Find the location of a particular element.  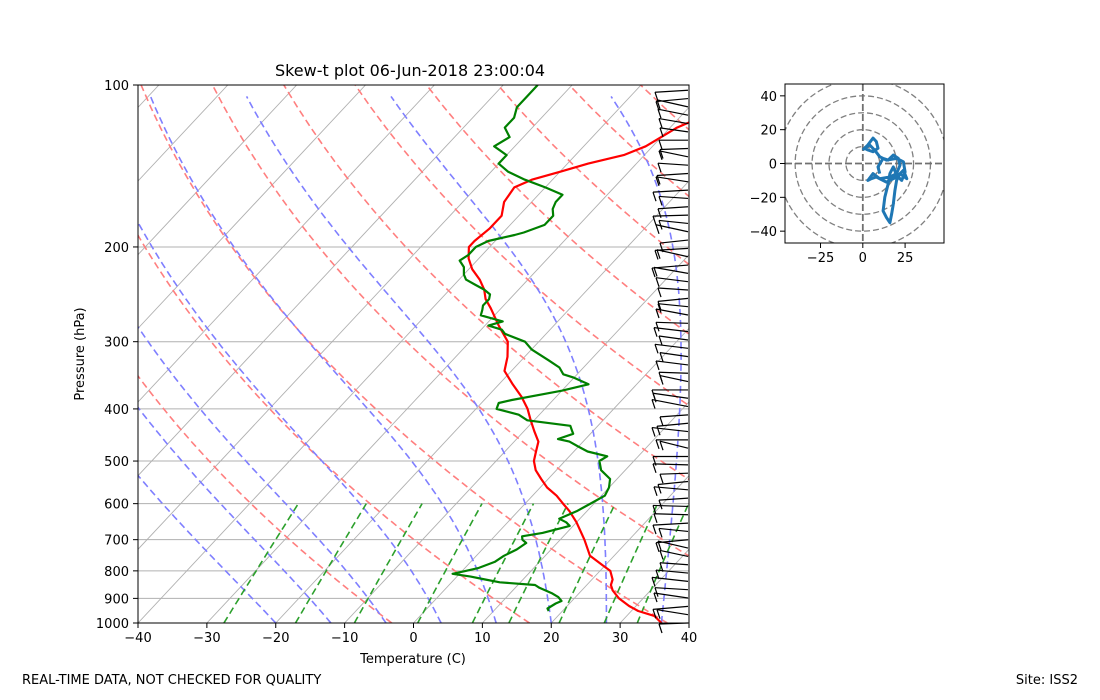

hodograph-x-tick-label: −25 is located at coordinates (820, 258).